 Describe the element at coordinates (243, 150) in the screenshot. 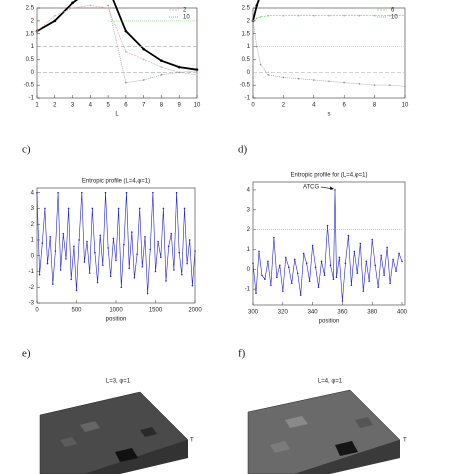

I see `panel-label: d)` at that location.